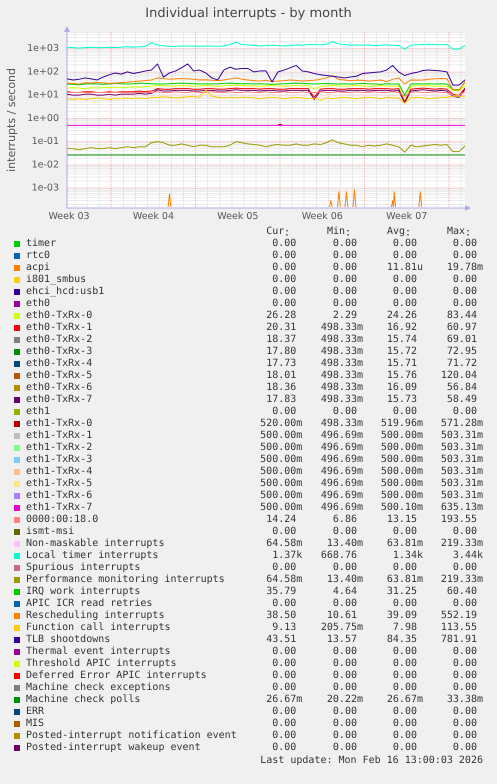 Image resolution: width=497 pixels, height=784 pixels. Describe the element at coordinates (467, 556) in the screenshot. I see `text: 3.44k` at that location.